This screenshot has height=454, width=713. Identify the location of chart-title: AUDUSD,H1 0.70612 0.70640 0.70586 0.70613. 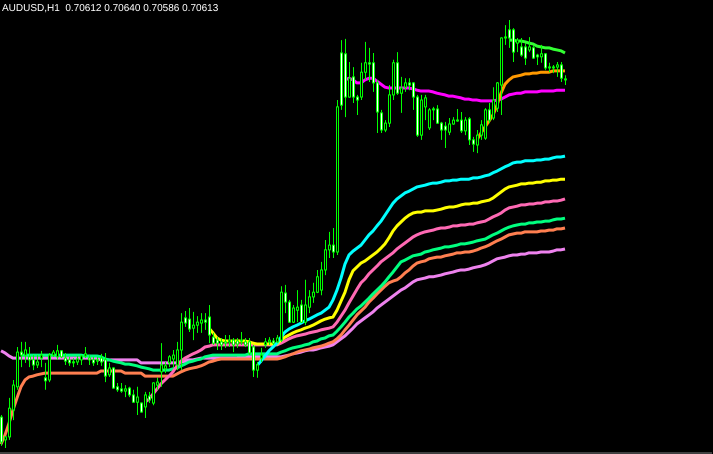
(110, 8).